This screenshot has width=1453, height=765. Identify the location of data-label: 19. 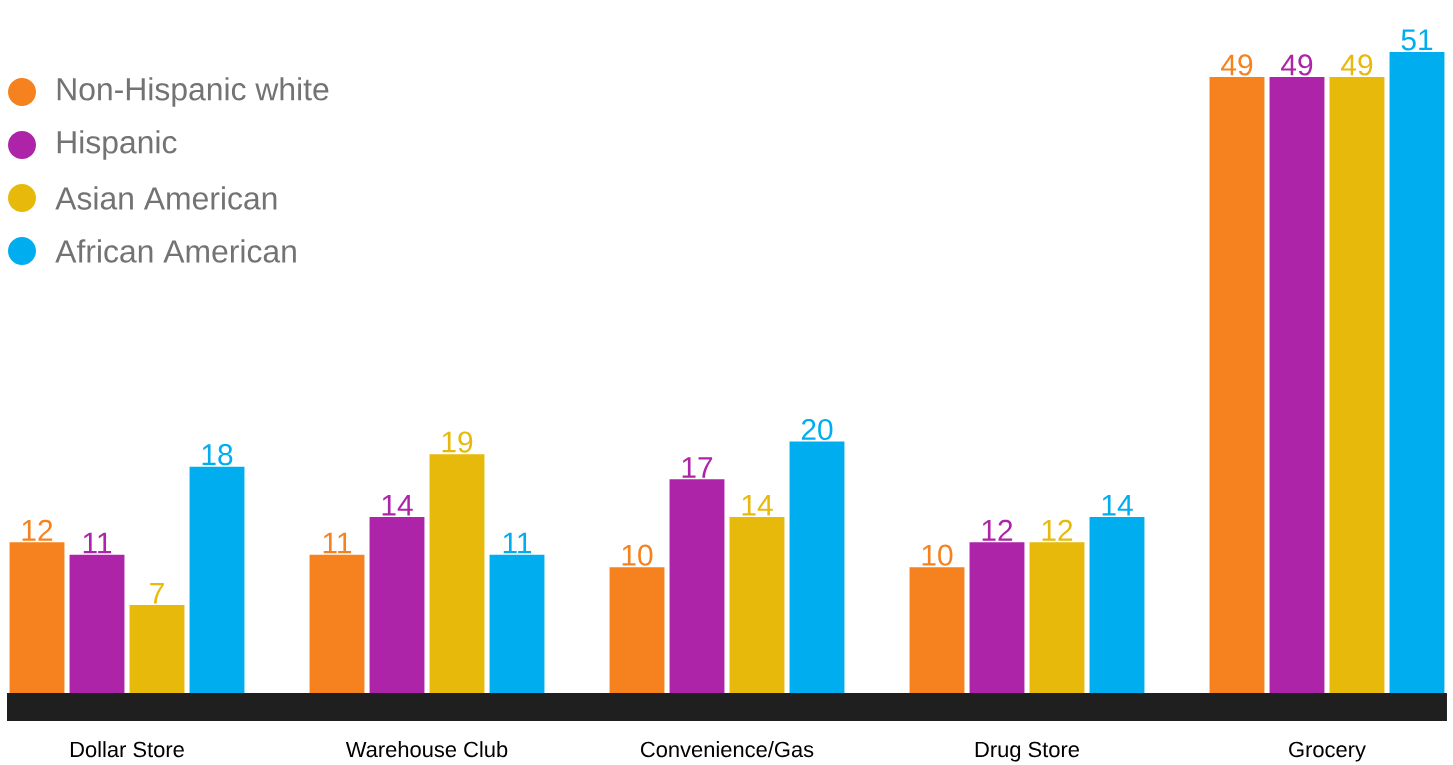
(457, 442).